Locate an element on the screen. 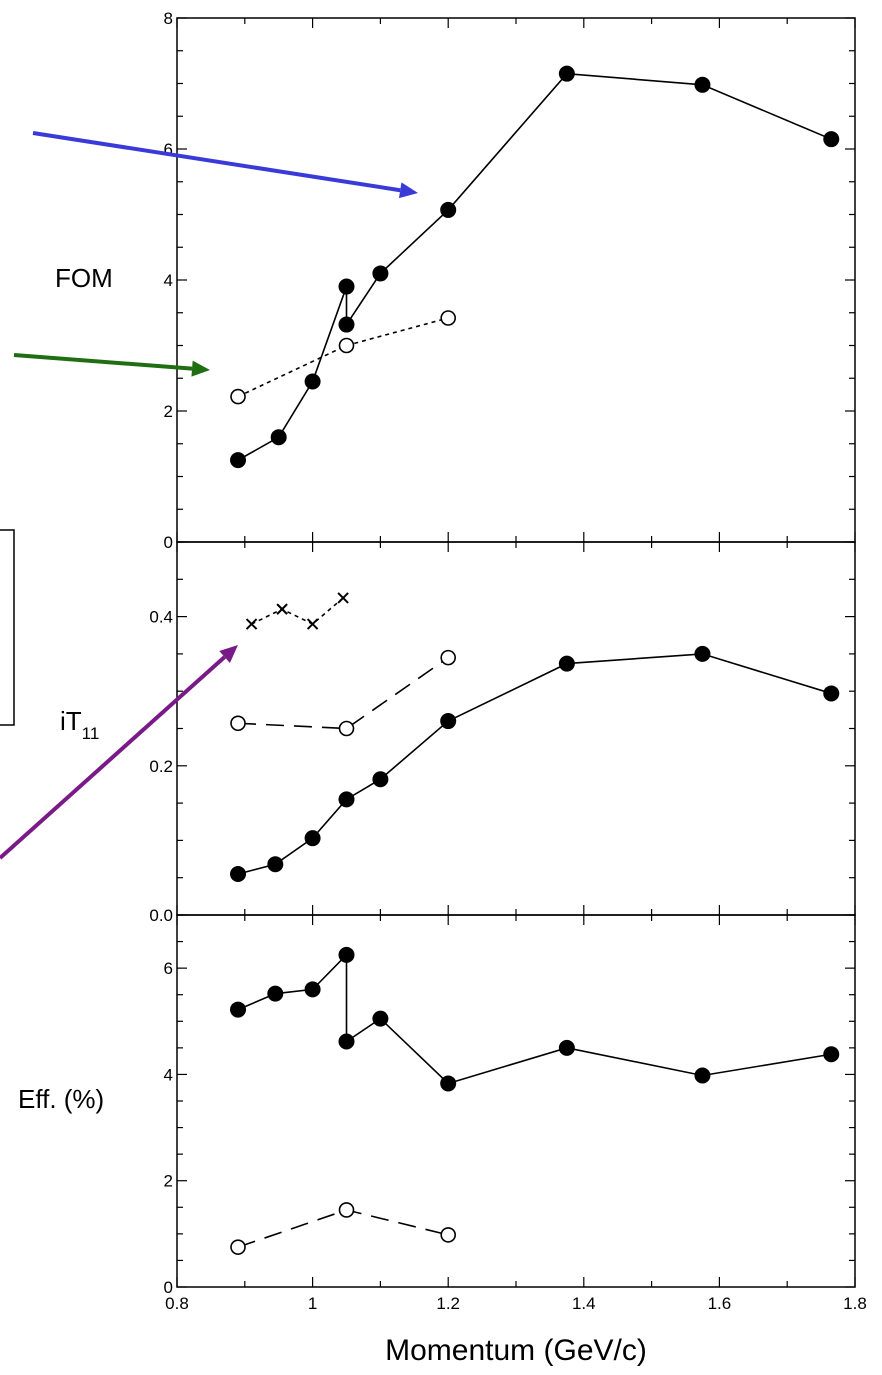  cropped-box-frame is located at coordinates (7, 627).